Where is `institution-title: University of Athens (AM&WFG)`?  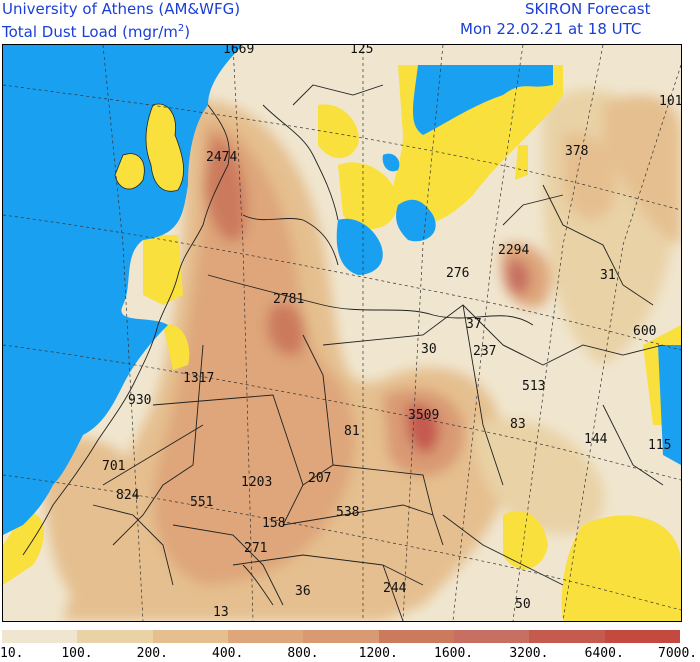 institution-title: University of Athens (AM&WFG) is located at coordinates (121, 9).